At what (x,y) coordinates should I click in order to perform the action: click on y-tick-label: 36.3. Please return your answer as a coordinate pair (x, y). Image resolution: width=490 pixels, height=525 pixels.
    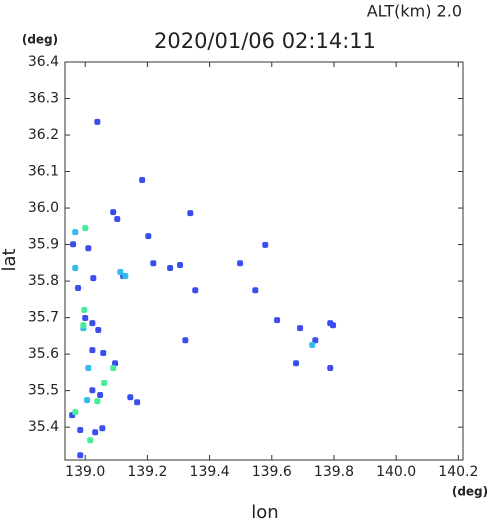
    Looking at the image, I should click on (43, 99).